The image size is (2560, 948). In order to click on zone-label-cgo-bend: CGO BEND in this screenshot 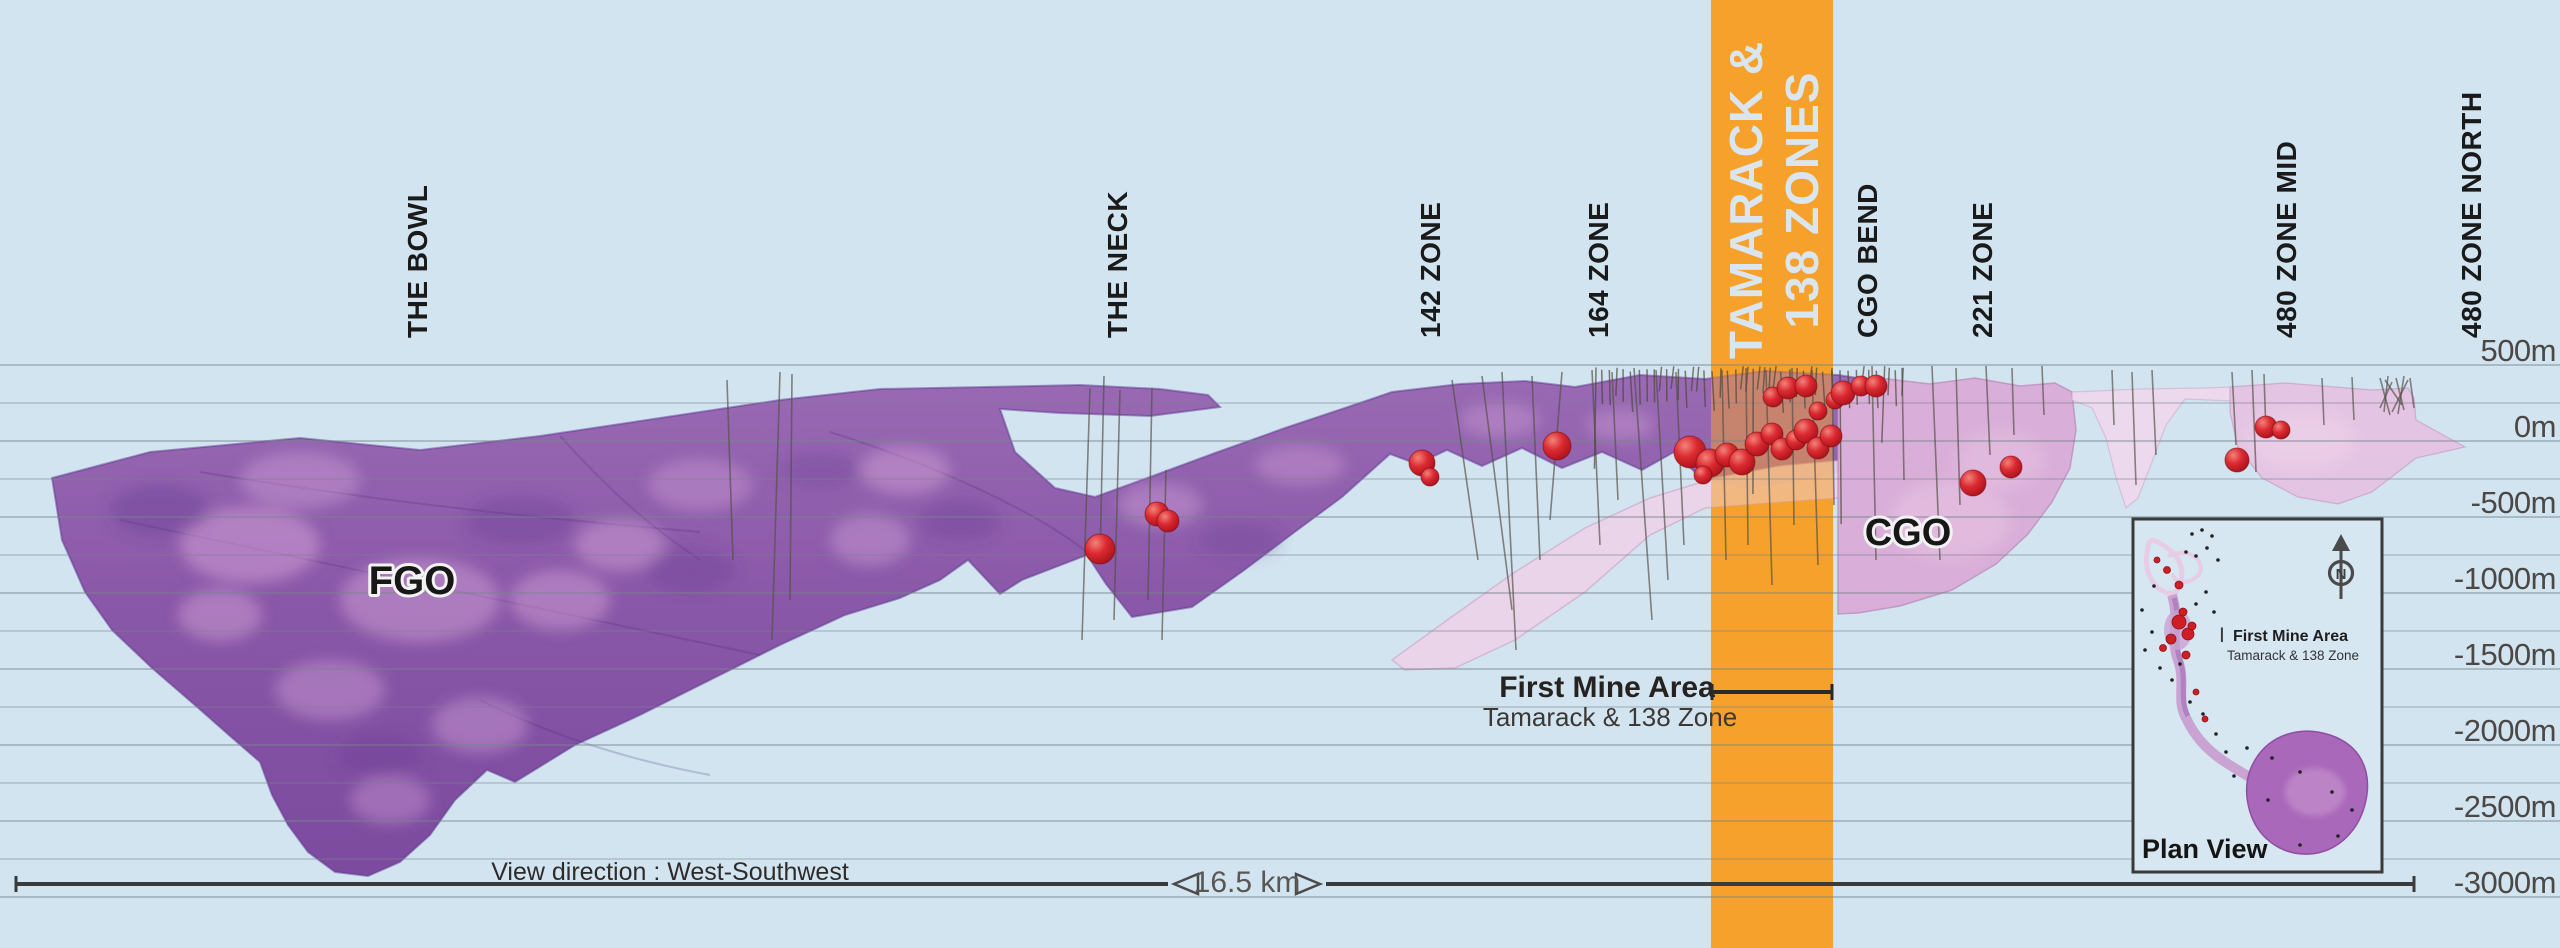, I will do `click(1867, 260)`.